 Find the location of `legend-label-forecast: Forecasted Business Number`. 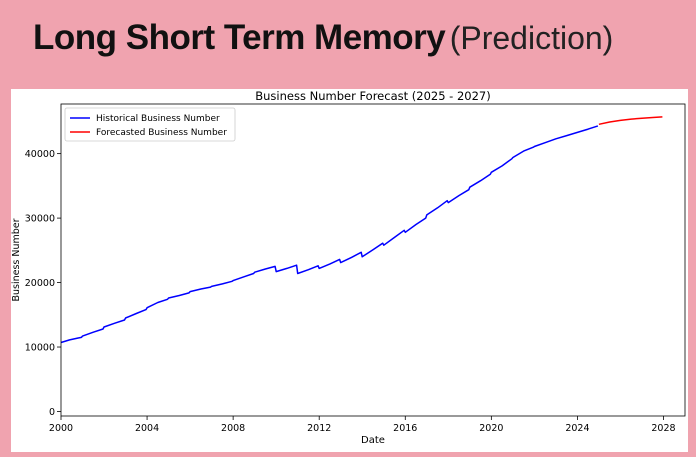

legend-label-forecast: Forecasted Business Number is located at coordinates (161, 133).